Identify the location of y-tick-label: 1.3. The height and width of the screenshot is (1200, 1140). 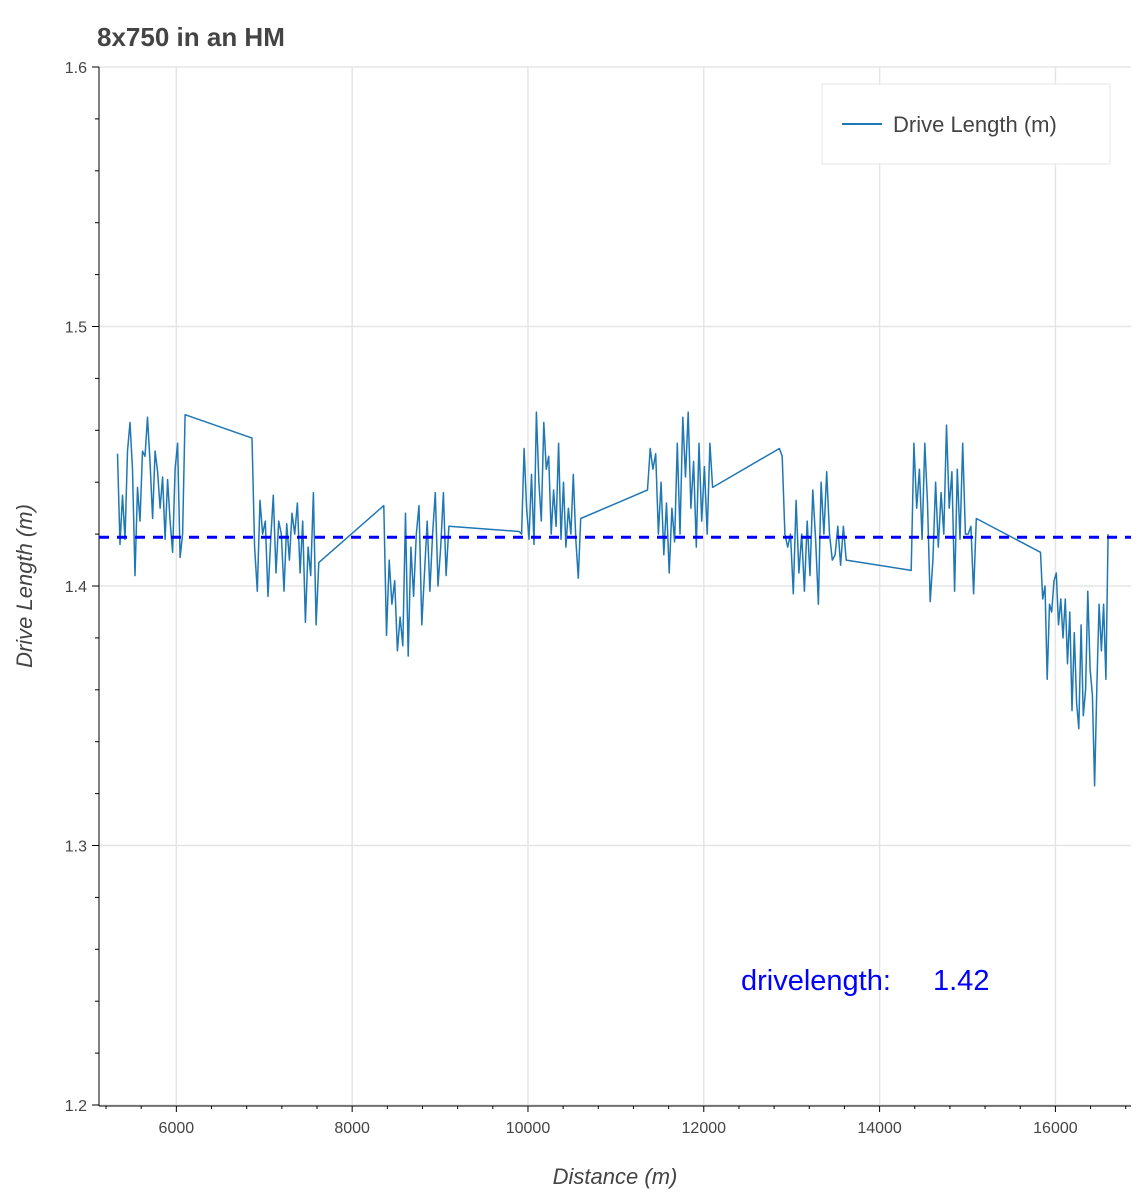
(76, 847).